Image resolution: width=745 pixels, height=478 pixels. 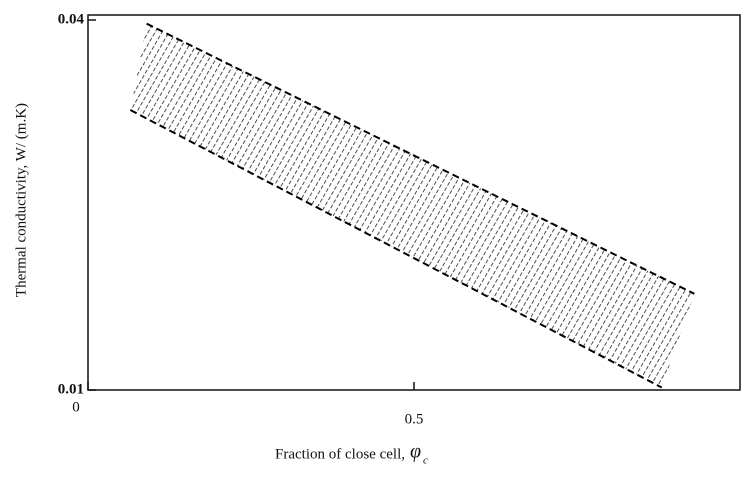 What do you see at coordinates (415, 452) in the screenshot?
I see `x-axis-symbol: φ` at bounding box center [415, 452].